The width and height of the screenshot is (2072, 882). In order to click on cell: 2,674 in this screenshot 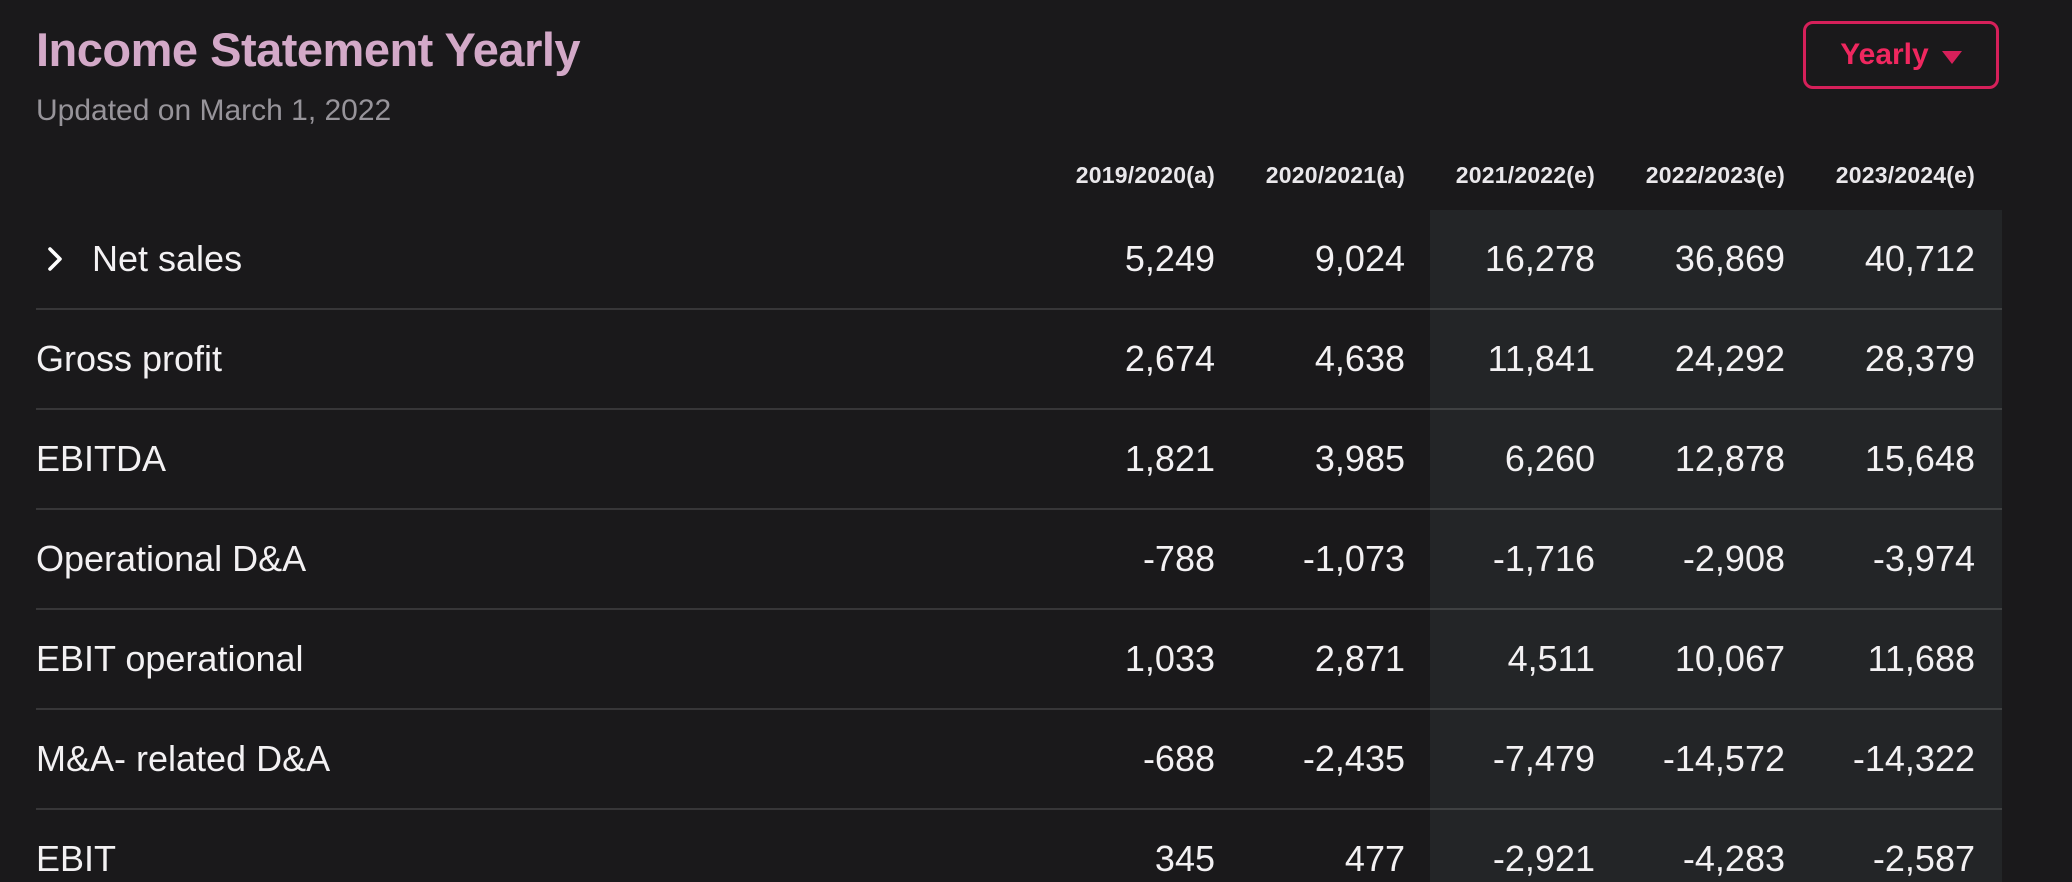, I will do `click(1169, 358)`.